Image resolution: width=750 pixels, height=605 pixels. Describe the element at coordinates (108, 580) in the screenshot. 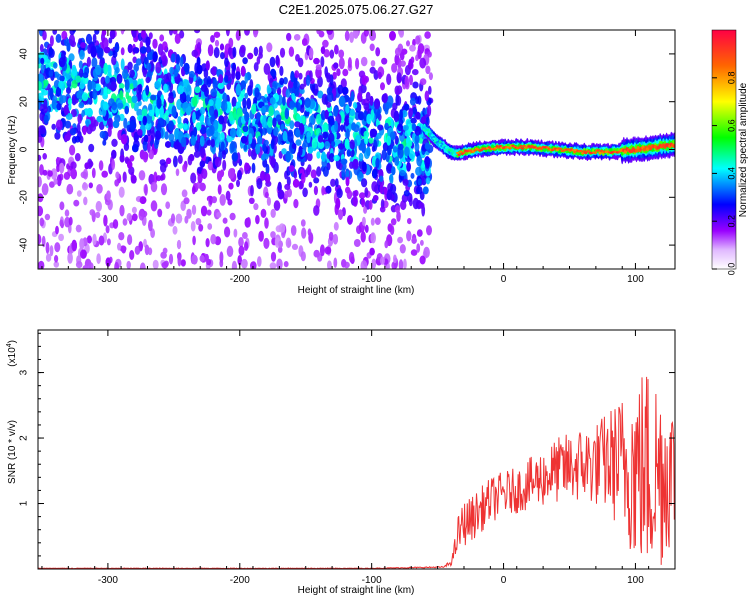

I see `x-tick-label: -300` at that location.